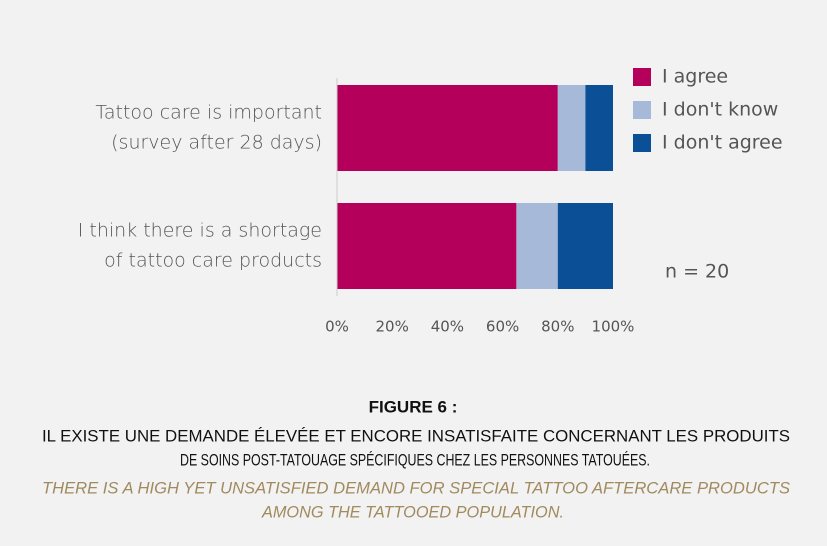 Image resolution: width=827 pixels, height=546 pixels. Describe the element at coordinates (200, 231) in the screenshot. I see `category-label: I think there is a shortage` at that location.